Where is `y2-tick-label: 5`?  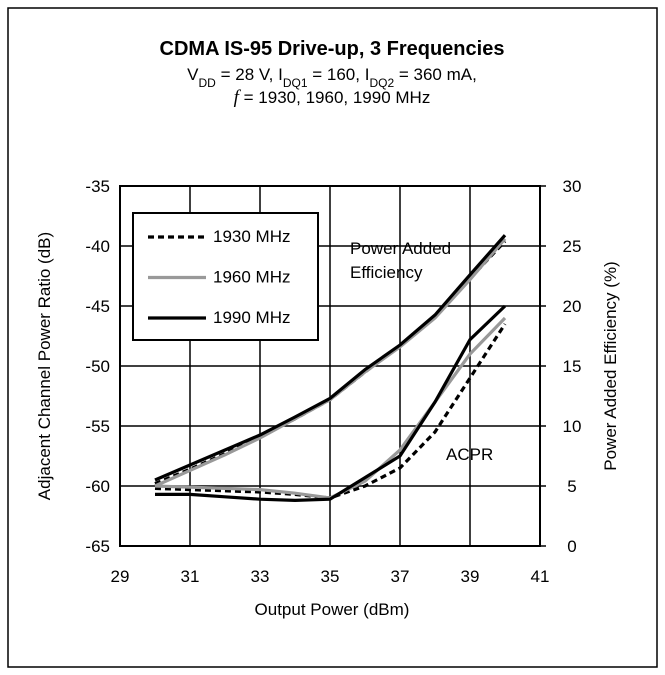
y2-tick-label: 5 is located at coordinates (571, 486).